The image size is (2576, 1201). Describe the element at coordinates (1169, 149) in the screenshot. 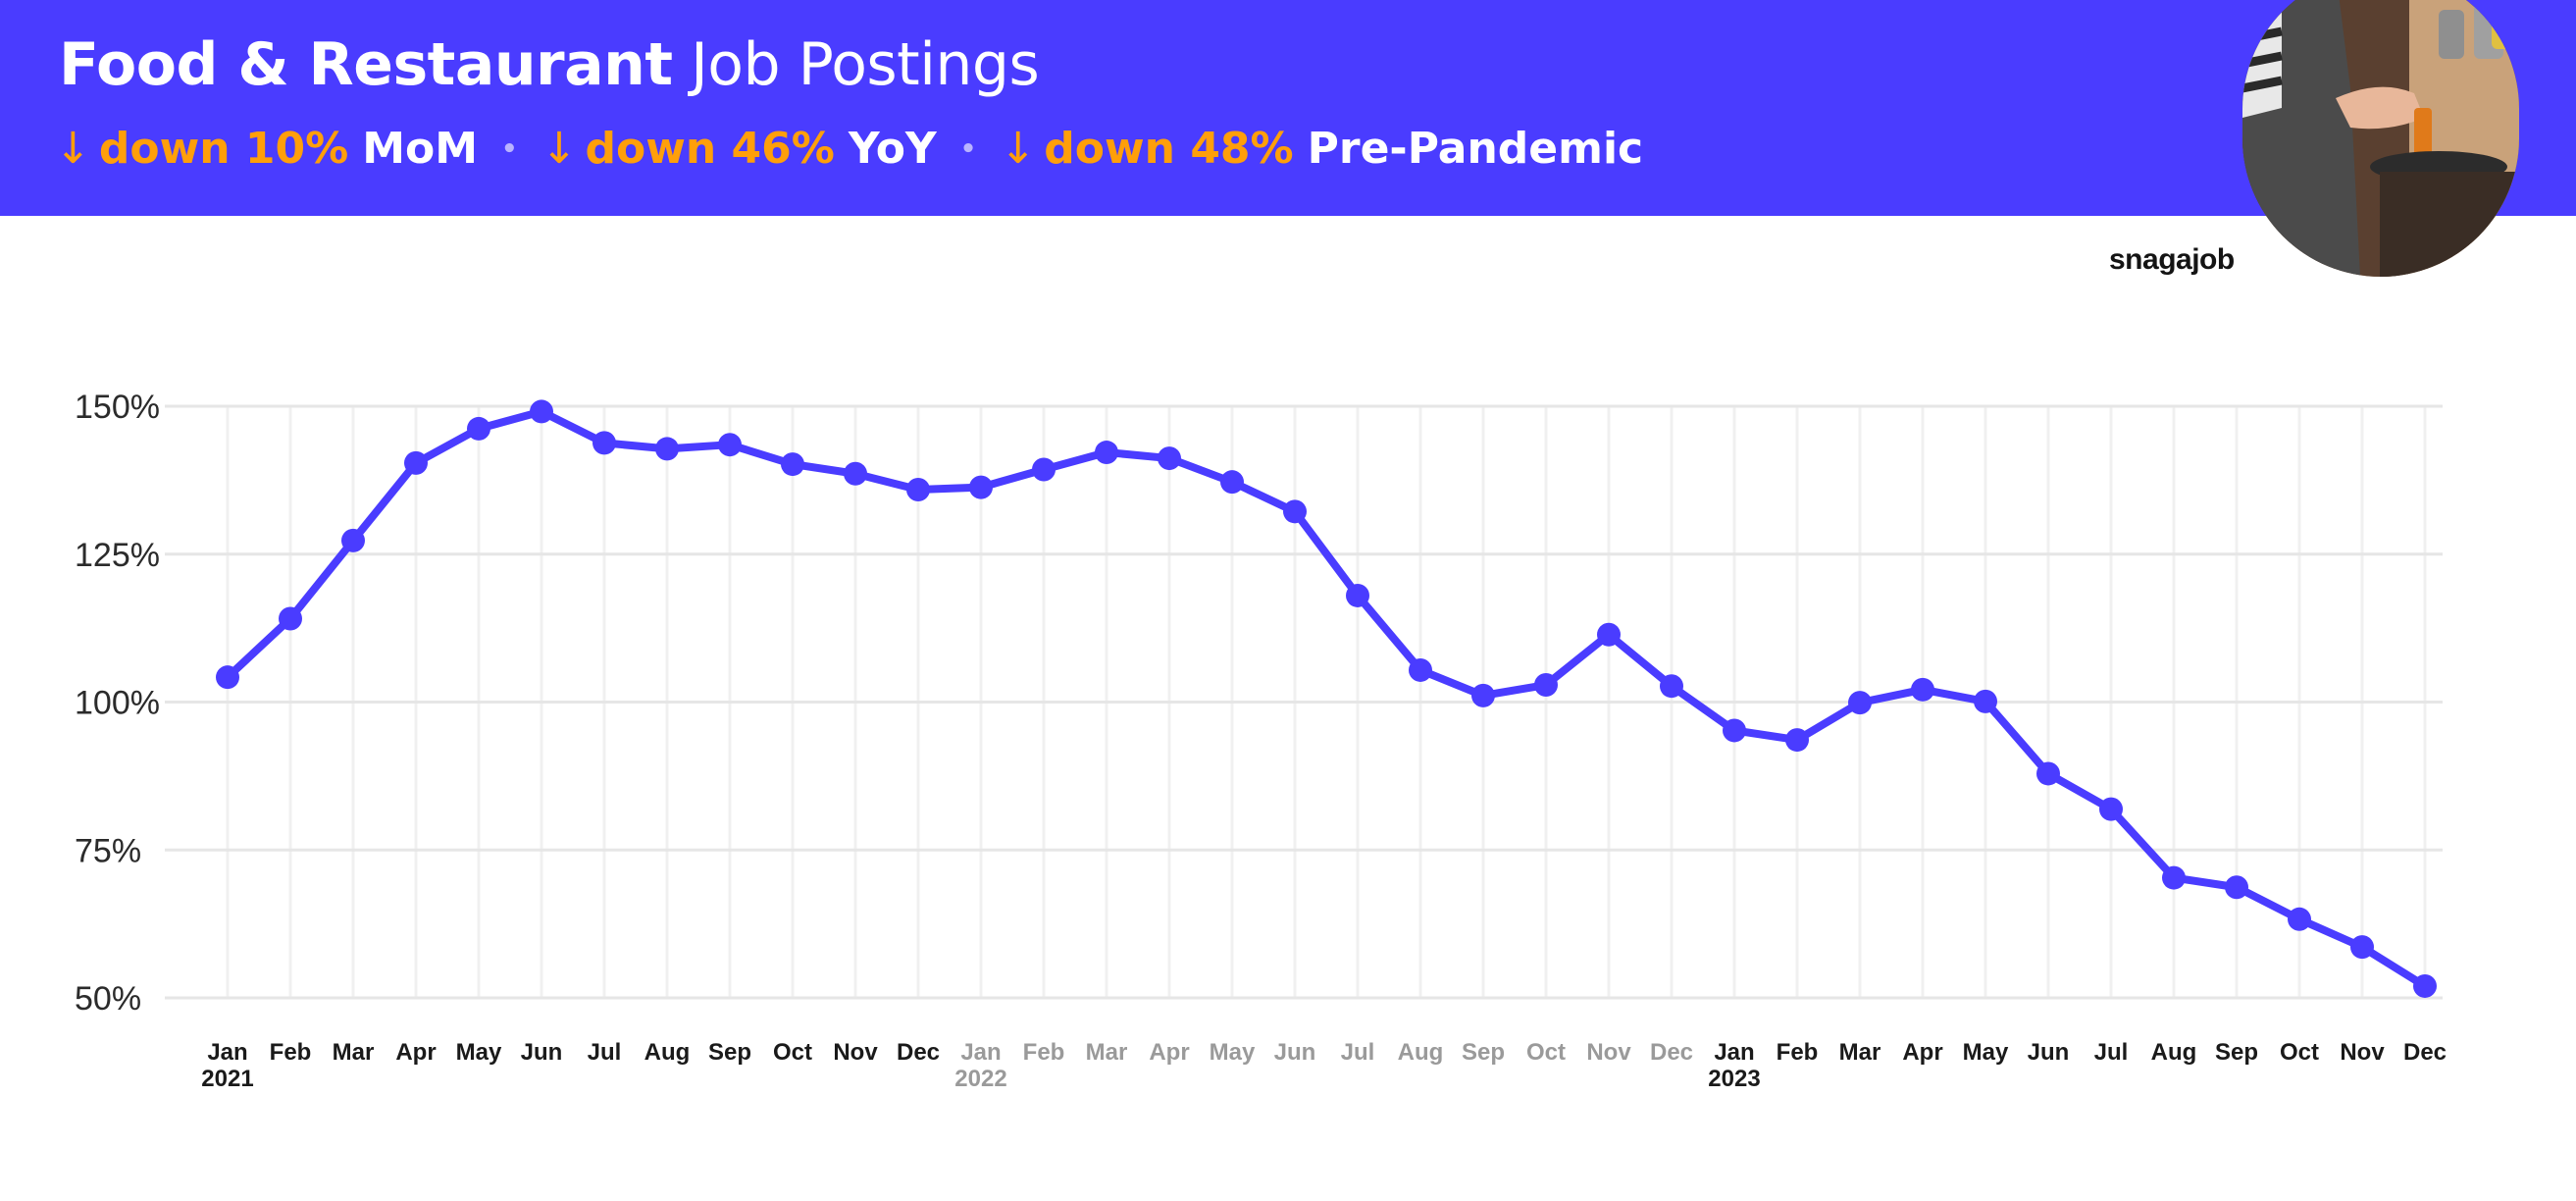

I see `stat-change: down 48%` at that location.